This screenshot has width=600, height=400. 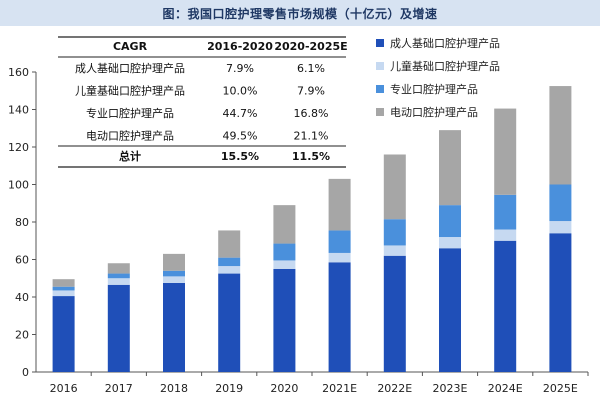 What do you see at coordinates (445, 66) in the screenshot?
I see `legend-label: 儿童基础口腔护理产品` at bounding box center [445, 66].